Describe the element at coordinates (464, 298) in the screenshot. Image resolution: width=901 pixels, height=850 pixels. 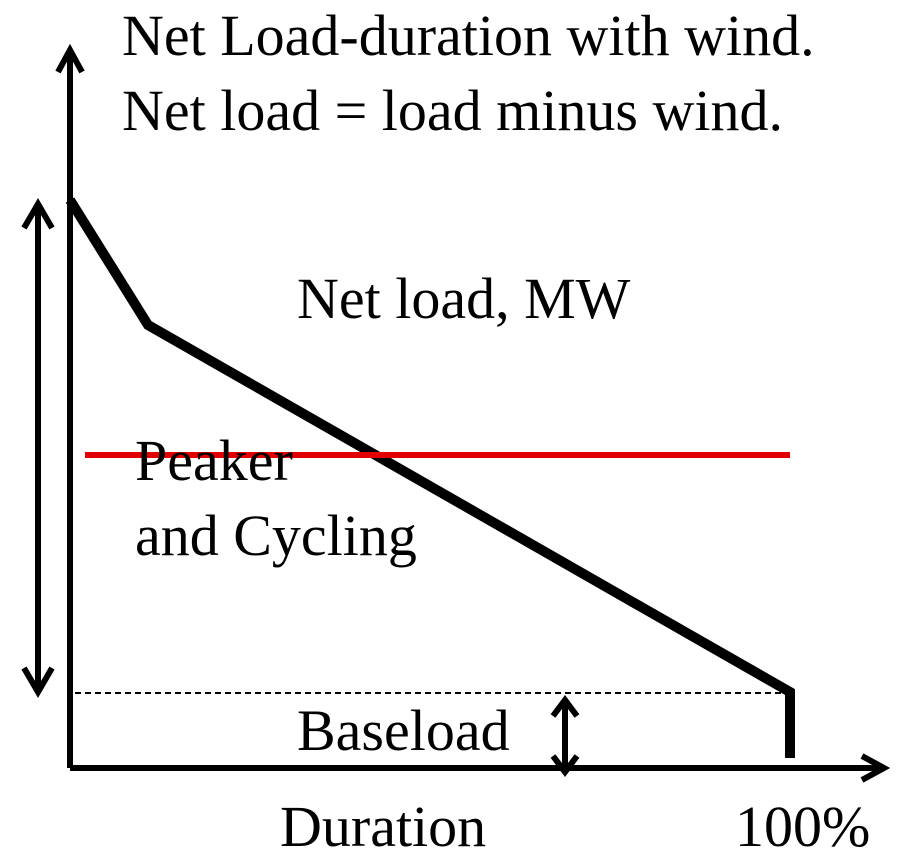
I see `y-axis-label: Net load, MW` at that location.